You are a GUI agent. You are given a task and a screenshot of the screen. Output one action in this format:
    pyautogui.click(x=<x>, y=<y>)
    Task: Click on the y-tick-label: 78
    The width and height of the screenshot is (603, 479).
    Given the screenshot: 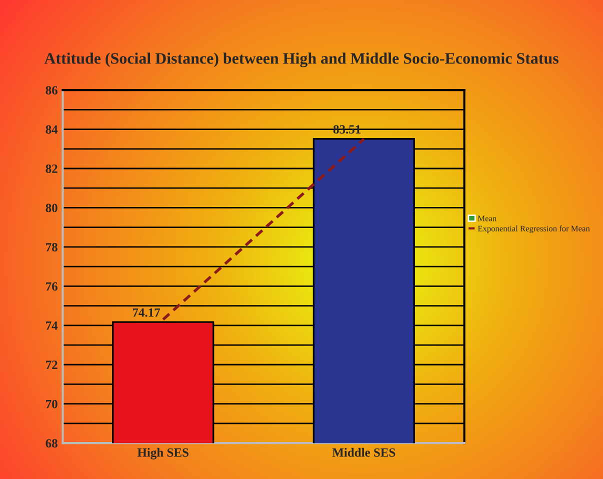 What is the action you would take?
    pyautogui.click(x=52, y=247)
    